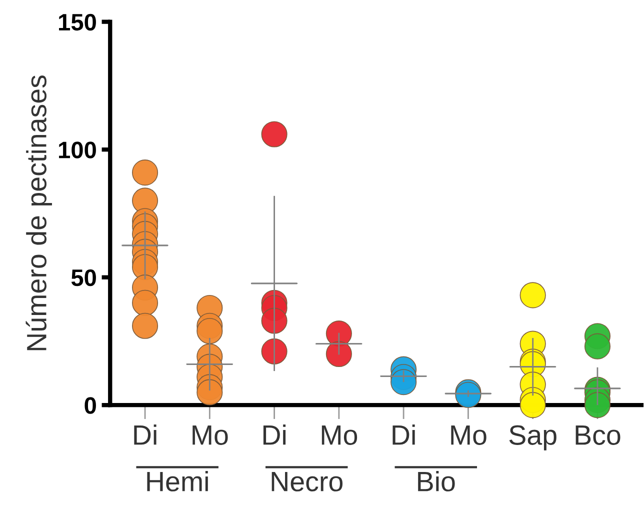  What do you see at coordinates (532, 437) in the screenshot?
I see `x-tick-label: Sap` at bounding box center [532, 437].